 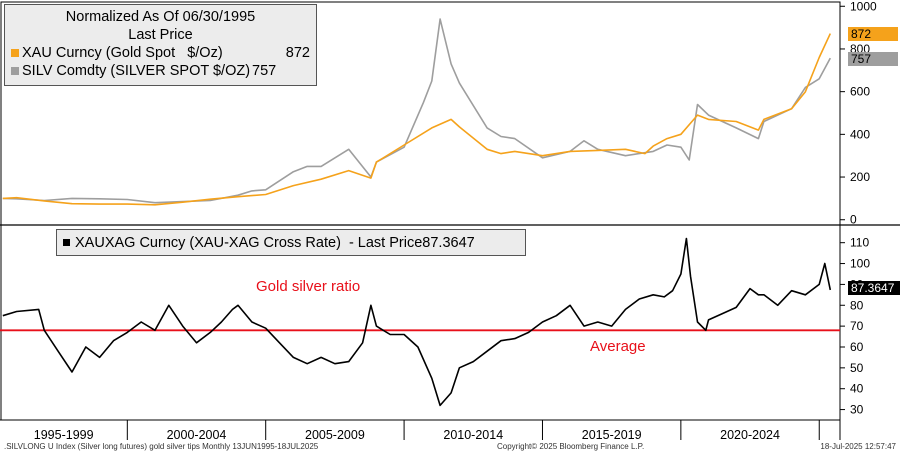 I want to click on gold-swatch-icon, so click(x=15, y=53).